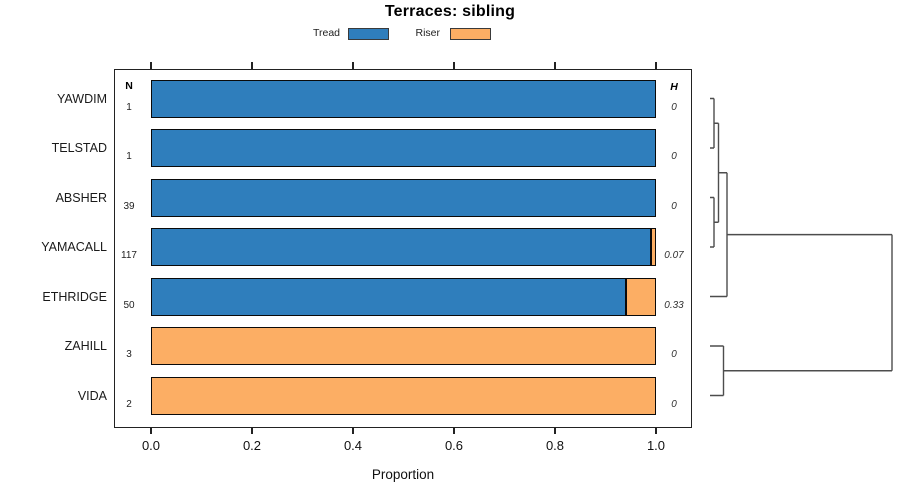 This screenshot has width=900, height=500. What do you see at coordinates (427, 33) in the screenshot?
I see `legend-label-riser: Riser` at bounding box center [427, 33].